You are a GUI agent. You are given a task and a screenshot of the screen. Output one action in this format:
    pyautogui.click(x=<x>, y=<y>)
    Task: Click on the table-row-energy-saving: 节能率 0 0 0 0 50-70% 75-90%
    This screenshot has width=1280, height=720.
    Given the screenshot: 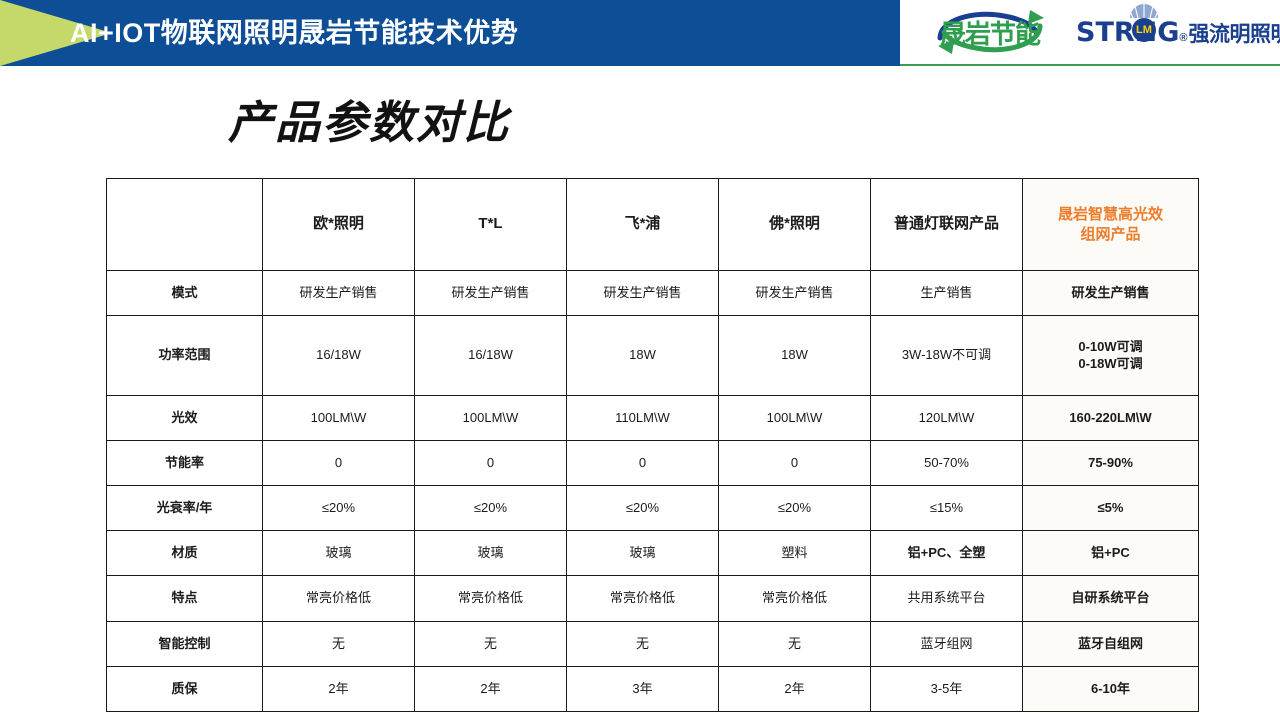 What is the action you would take?
    pyautogui.click(x=652, y=463)
    